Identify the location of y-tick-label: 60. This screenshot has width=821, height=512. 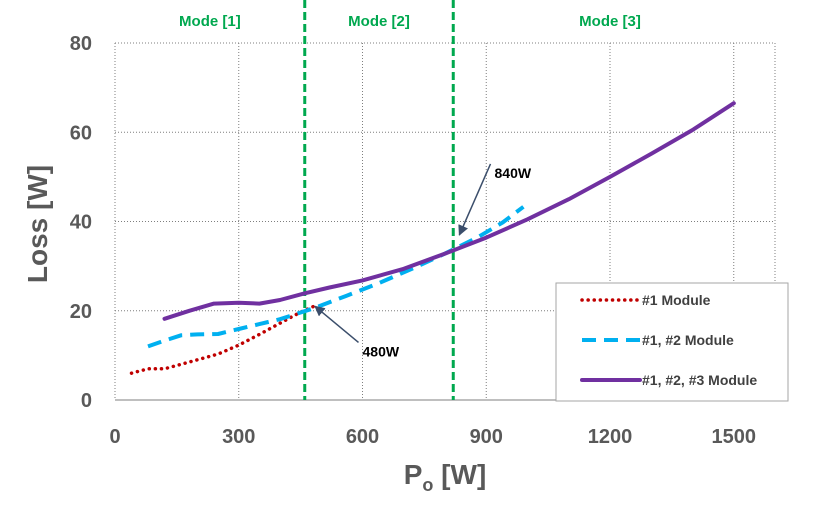
(81, 133).